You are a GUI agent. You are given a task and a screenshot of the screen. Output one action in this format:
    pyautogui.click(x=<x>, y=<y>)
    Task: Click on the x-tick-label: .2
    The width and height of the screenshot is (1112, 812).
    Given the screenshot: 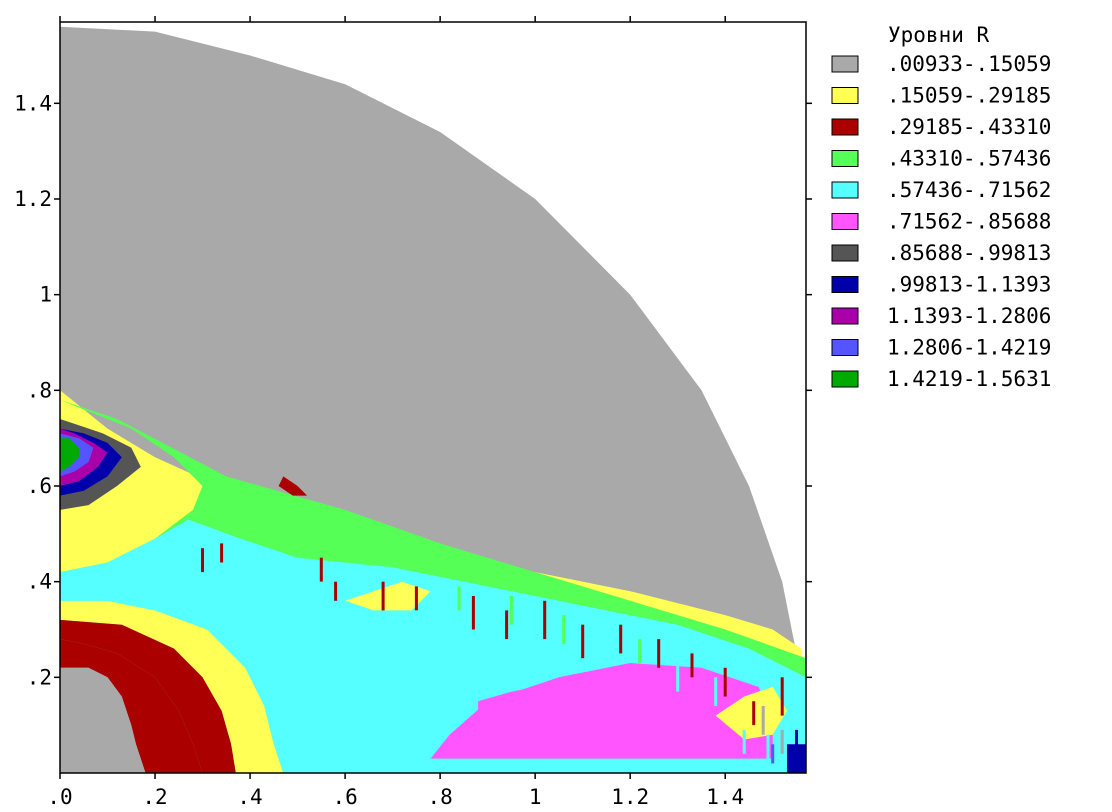 What is the action you would take?
    pyautogui.click(x=154, y=797)
    